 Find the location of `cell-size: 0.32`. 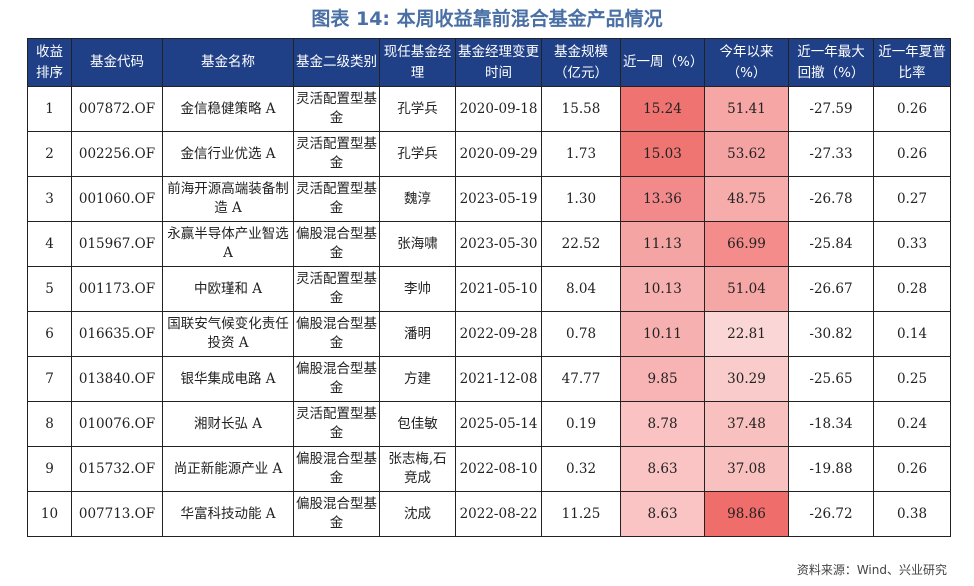

cell-size: 0.32 is located at coordinates (581, 469).